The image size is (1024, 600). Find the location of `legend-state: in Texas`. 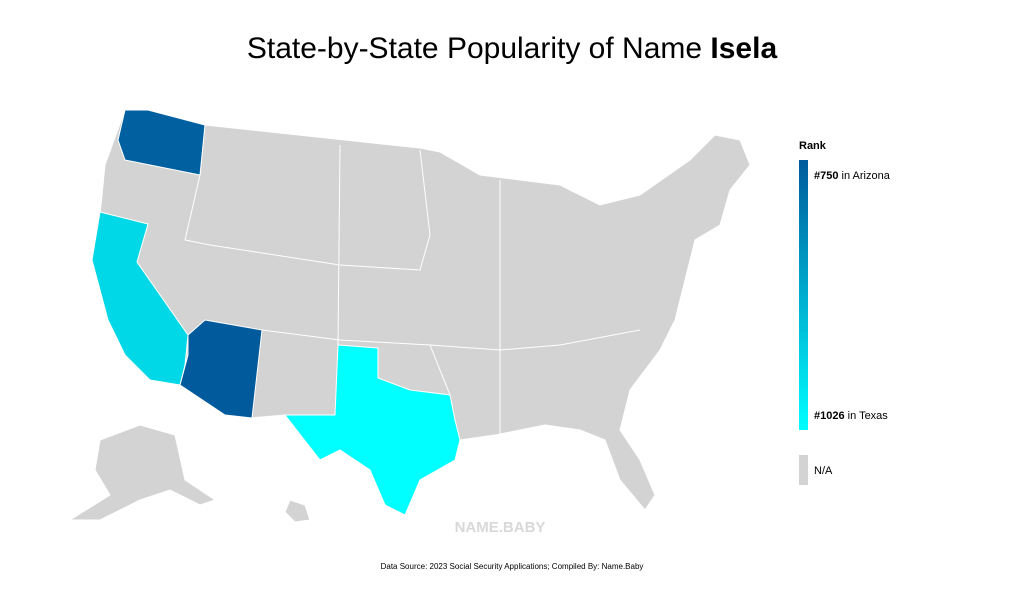

legend-state: in Texas is located at coordinates (867, 416).